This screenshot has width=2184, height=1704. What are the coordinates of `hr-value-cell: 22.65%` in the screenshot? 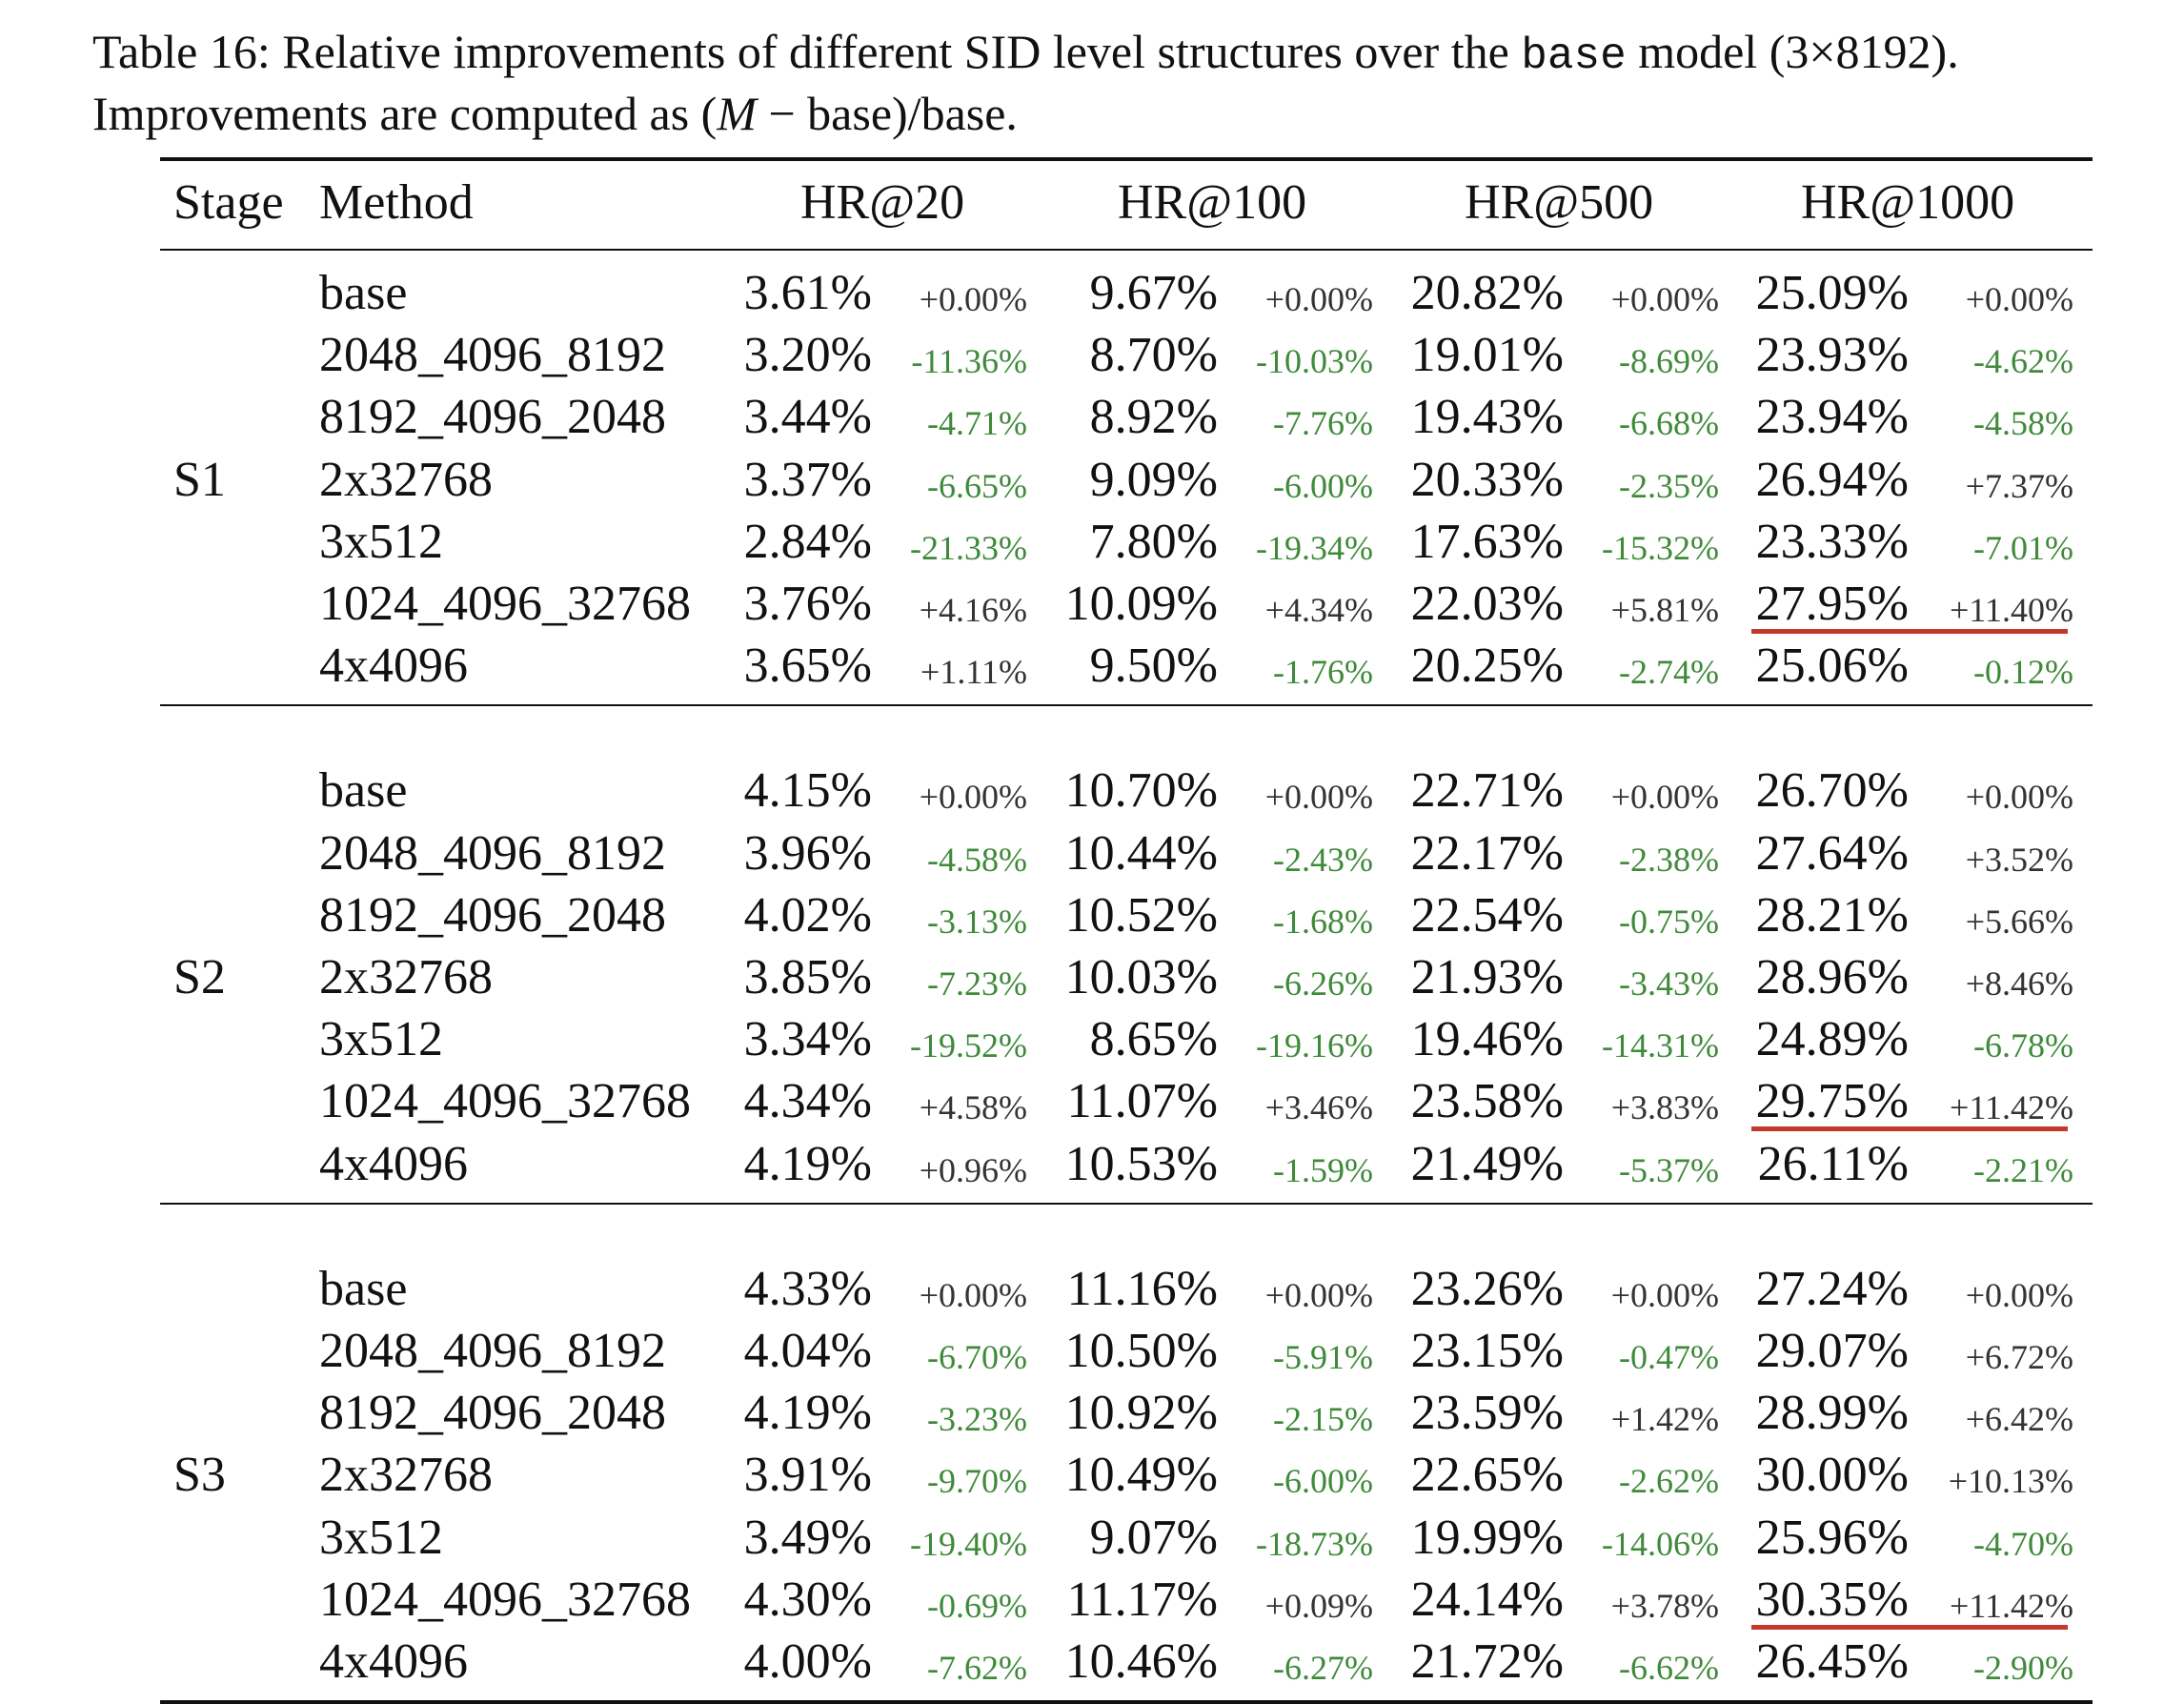 It's located at (1487, 1475).